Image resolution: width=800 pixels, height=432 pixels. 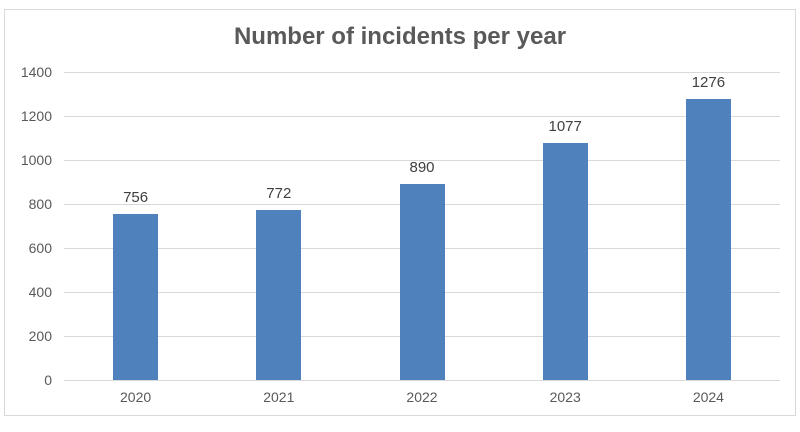 What do you see at coordinates (422, 168) in the screenshot?
I see `data-label: 890` at bounding box center [422, 168].